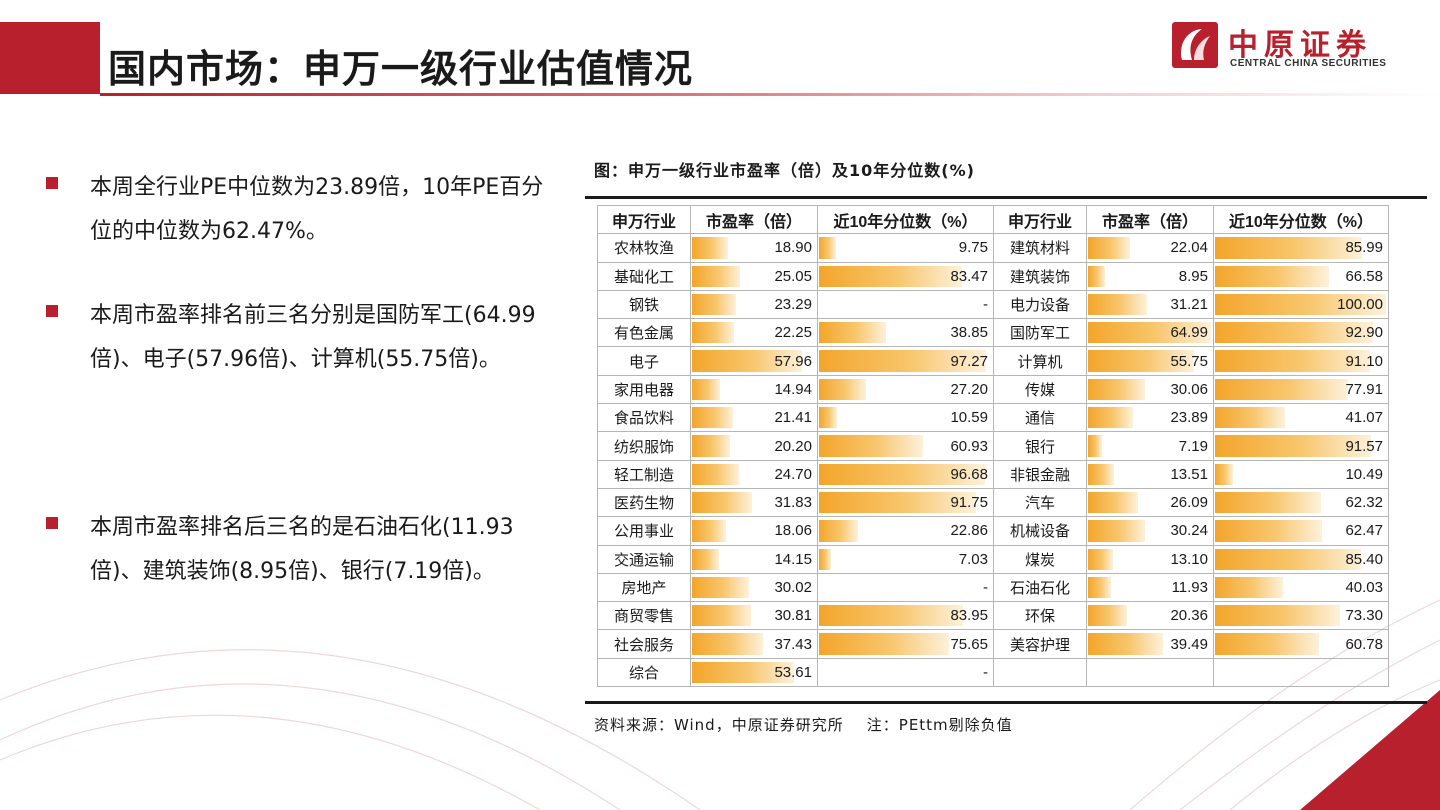 The height and width of the screenshot is (810, 1440). What do you see at coordinates (1040, 474) in the screenshot?
I see `industry-name-cell: 非银金融` at bounding box center [1040, 474].